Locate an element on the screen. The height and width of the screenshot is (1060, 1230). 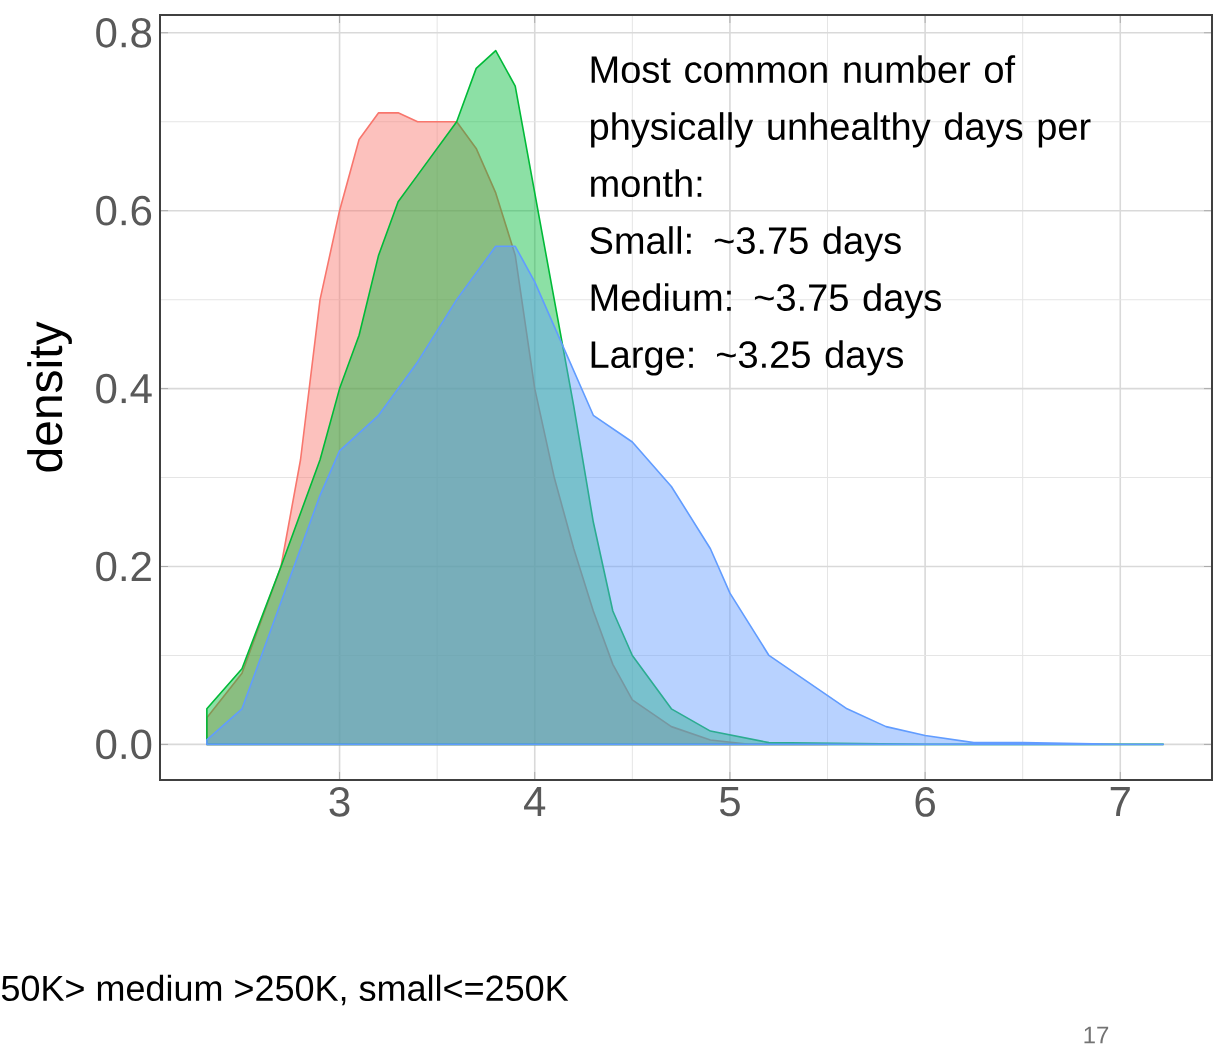
y-tick-label: 0.6 is located at coordinates (124, 210).